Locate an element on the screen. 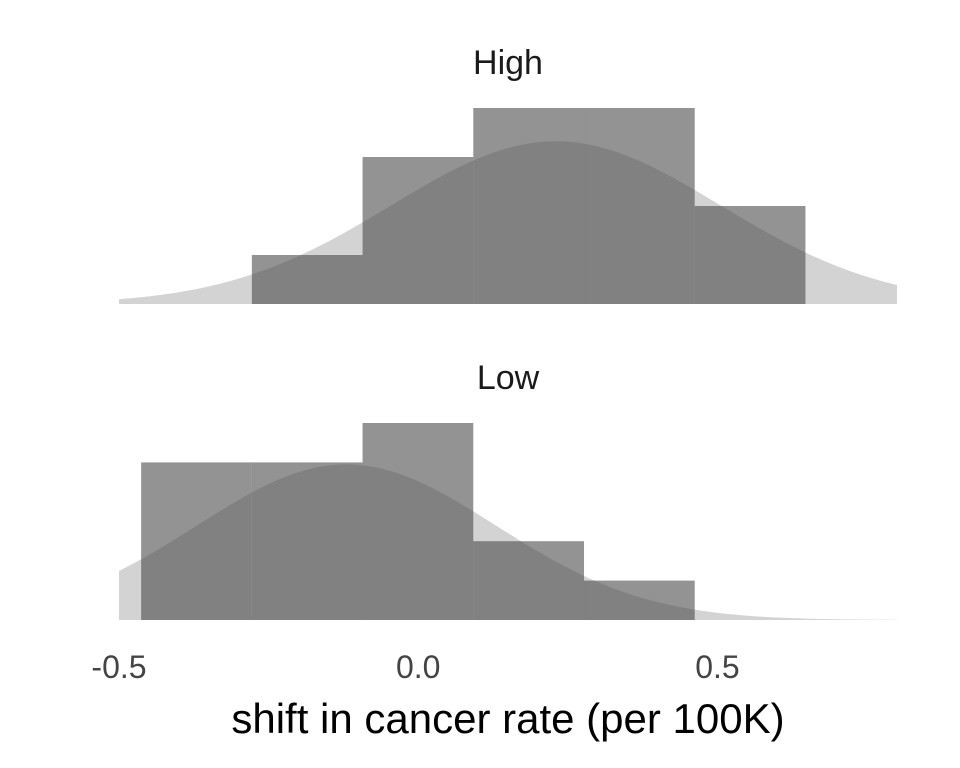 The image size is (960, 768). panel-title-low: Low is located at coordinates (508, 378).